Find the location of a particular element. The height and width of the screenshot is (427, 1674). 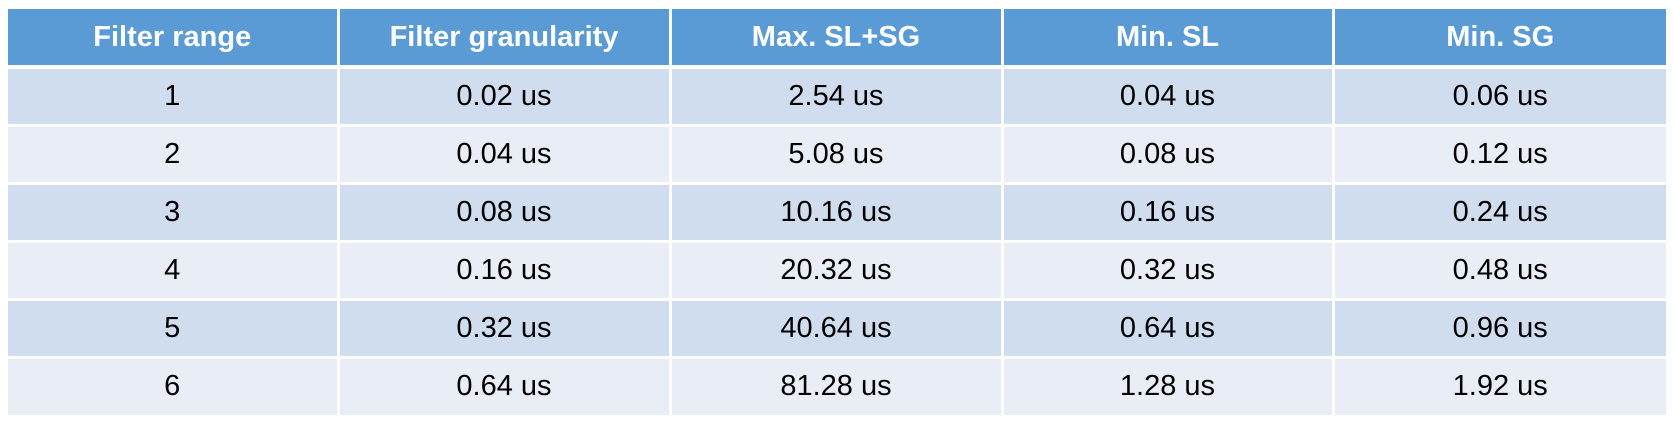

cell-min-sg: 0.96 us is located at coordinates (1500, 327).